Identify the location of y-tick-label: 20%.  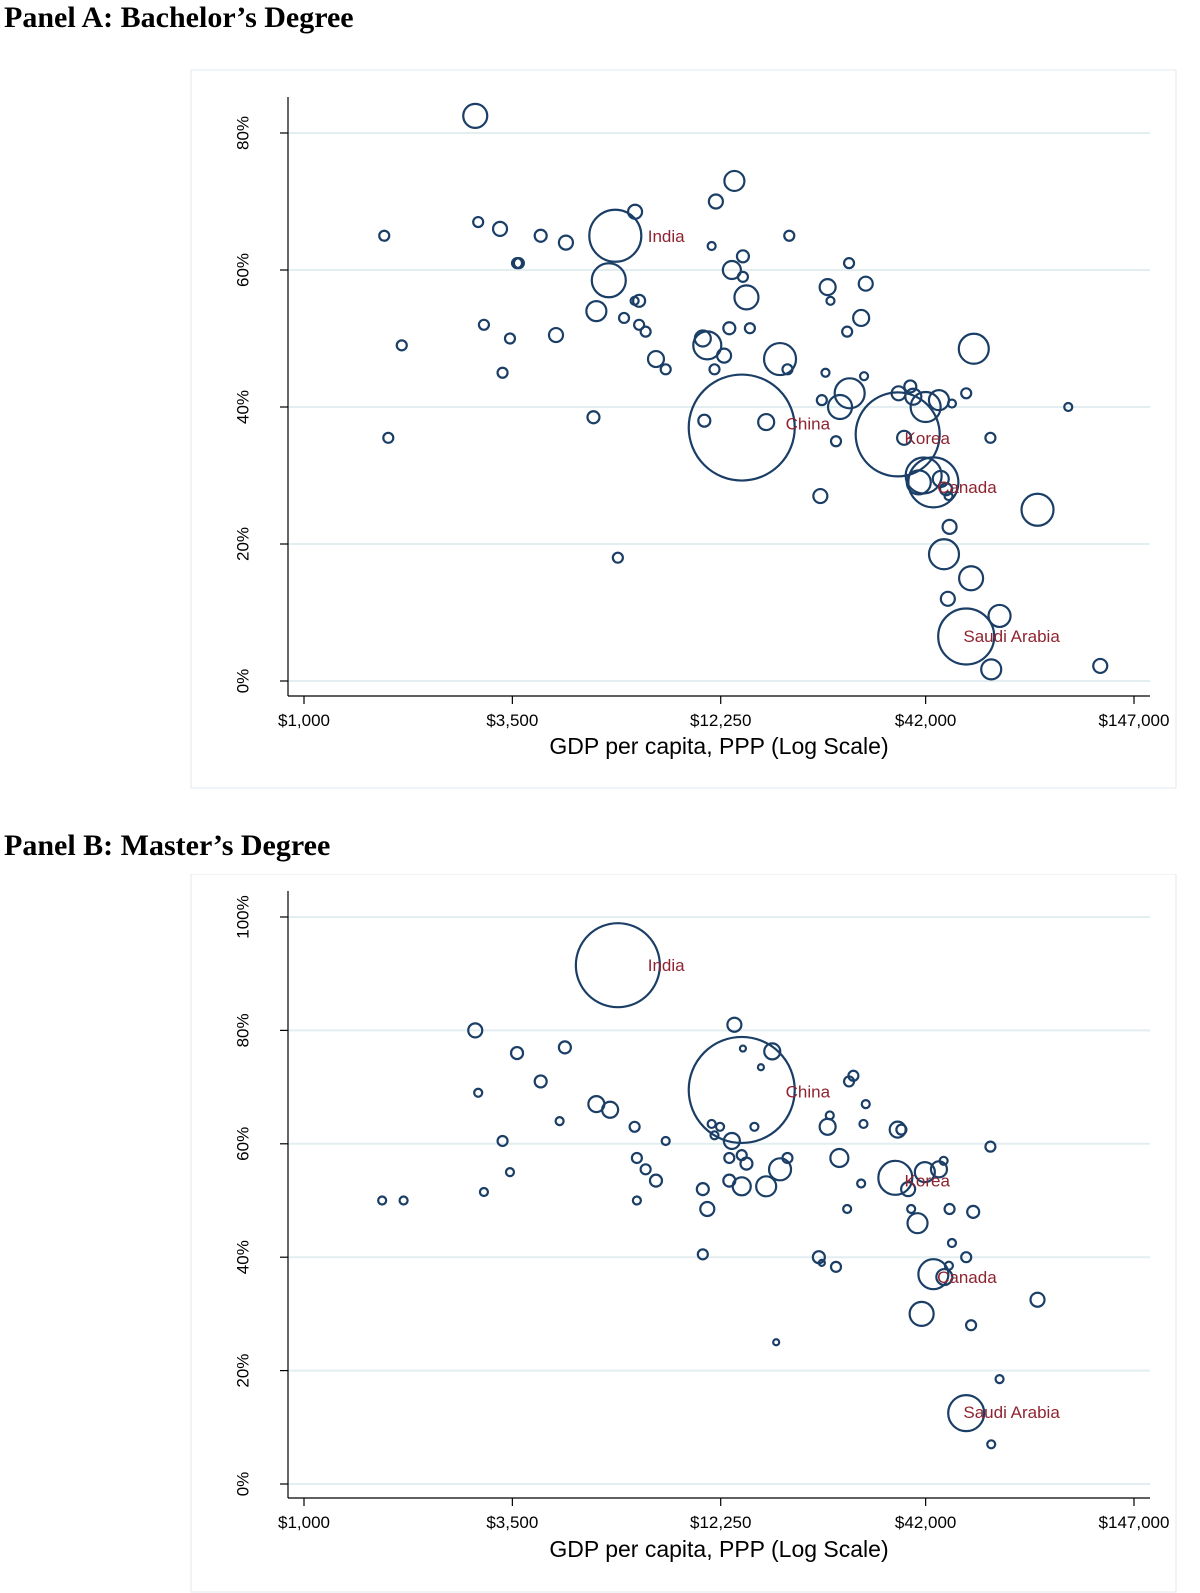
(242, 1371).